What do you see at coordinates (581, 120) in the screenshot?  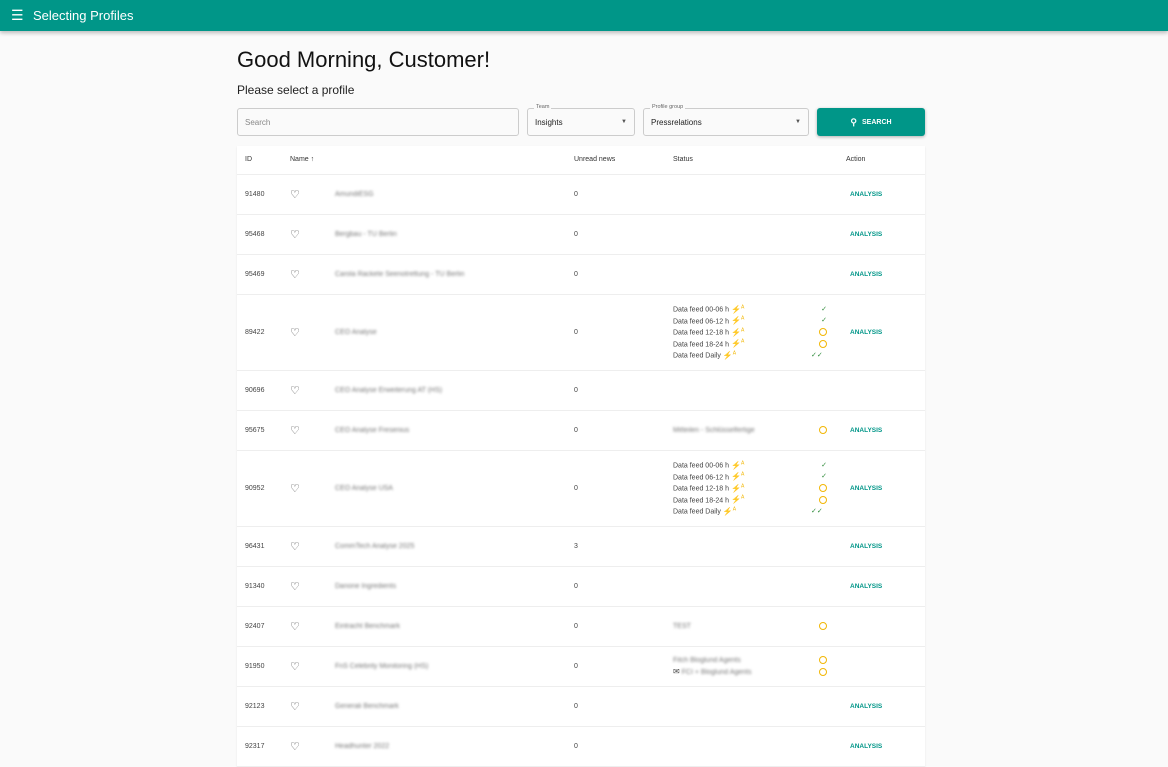 I see `team-select: Team Insights ▼` at bounding box center [581, 120].